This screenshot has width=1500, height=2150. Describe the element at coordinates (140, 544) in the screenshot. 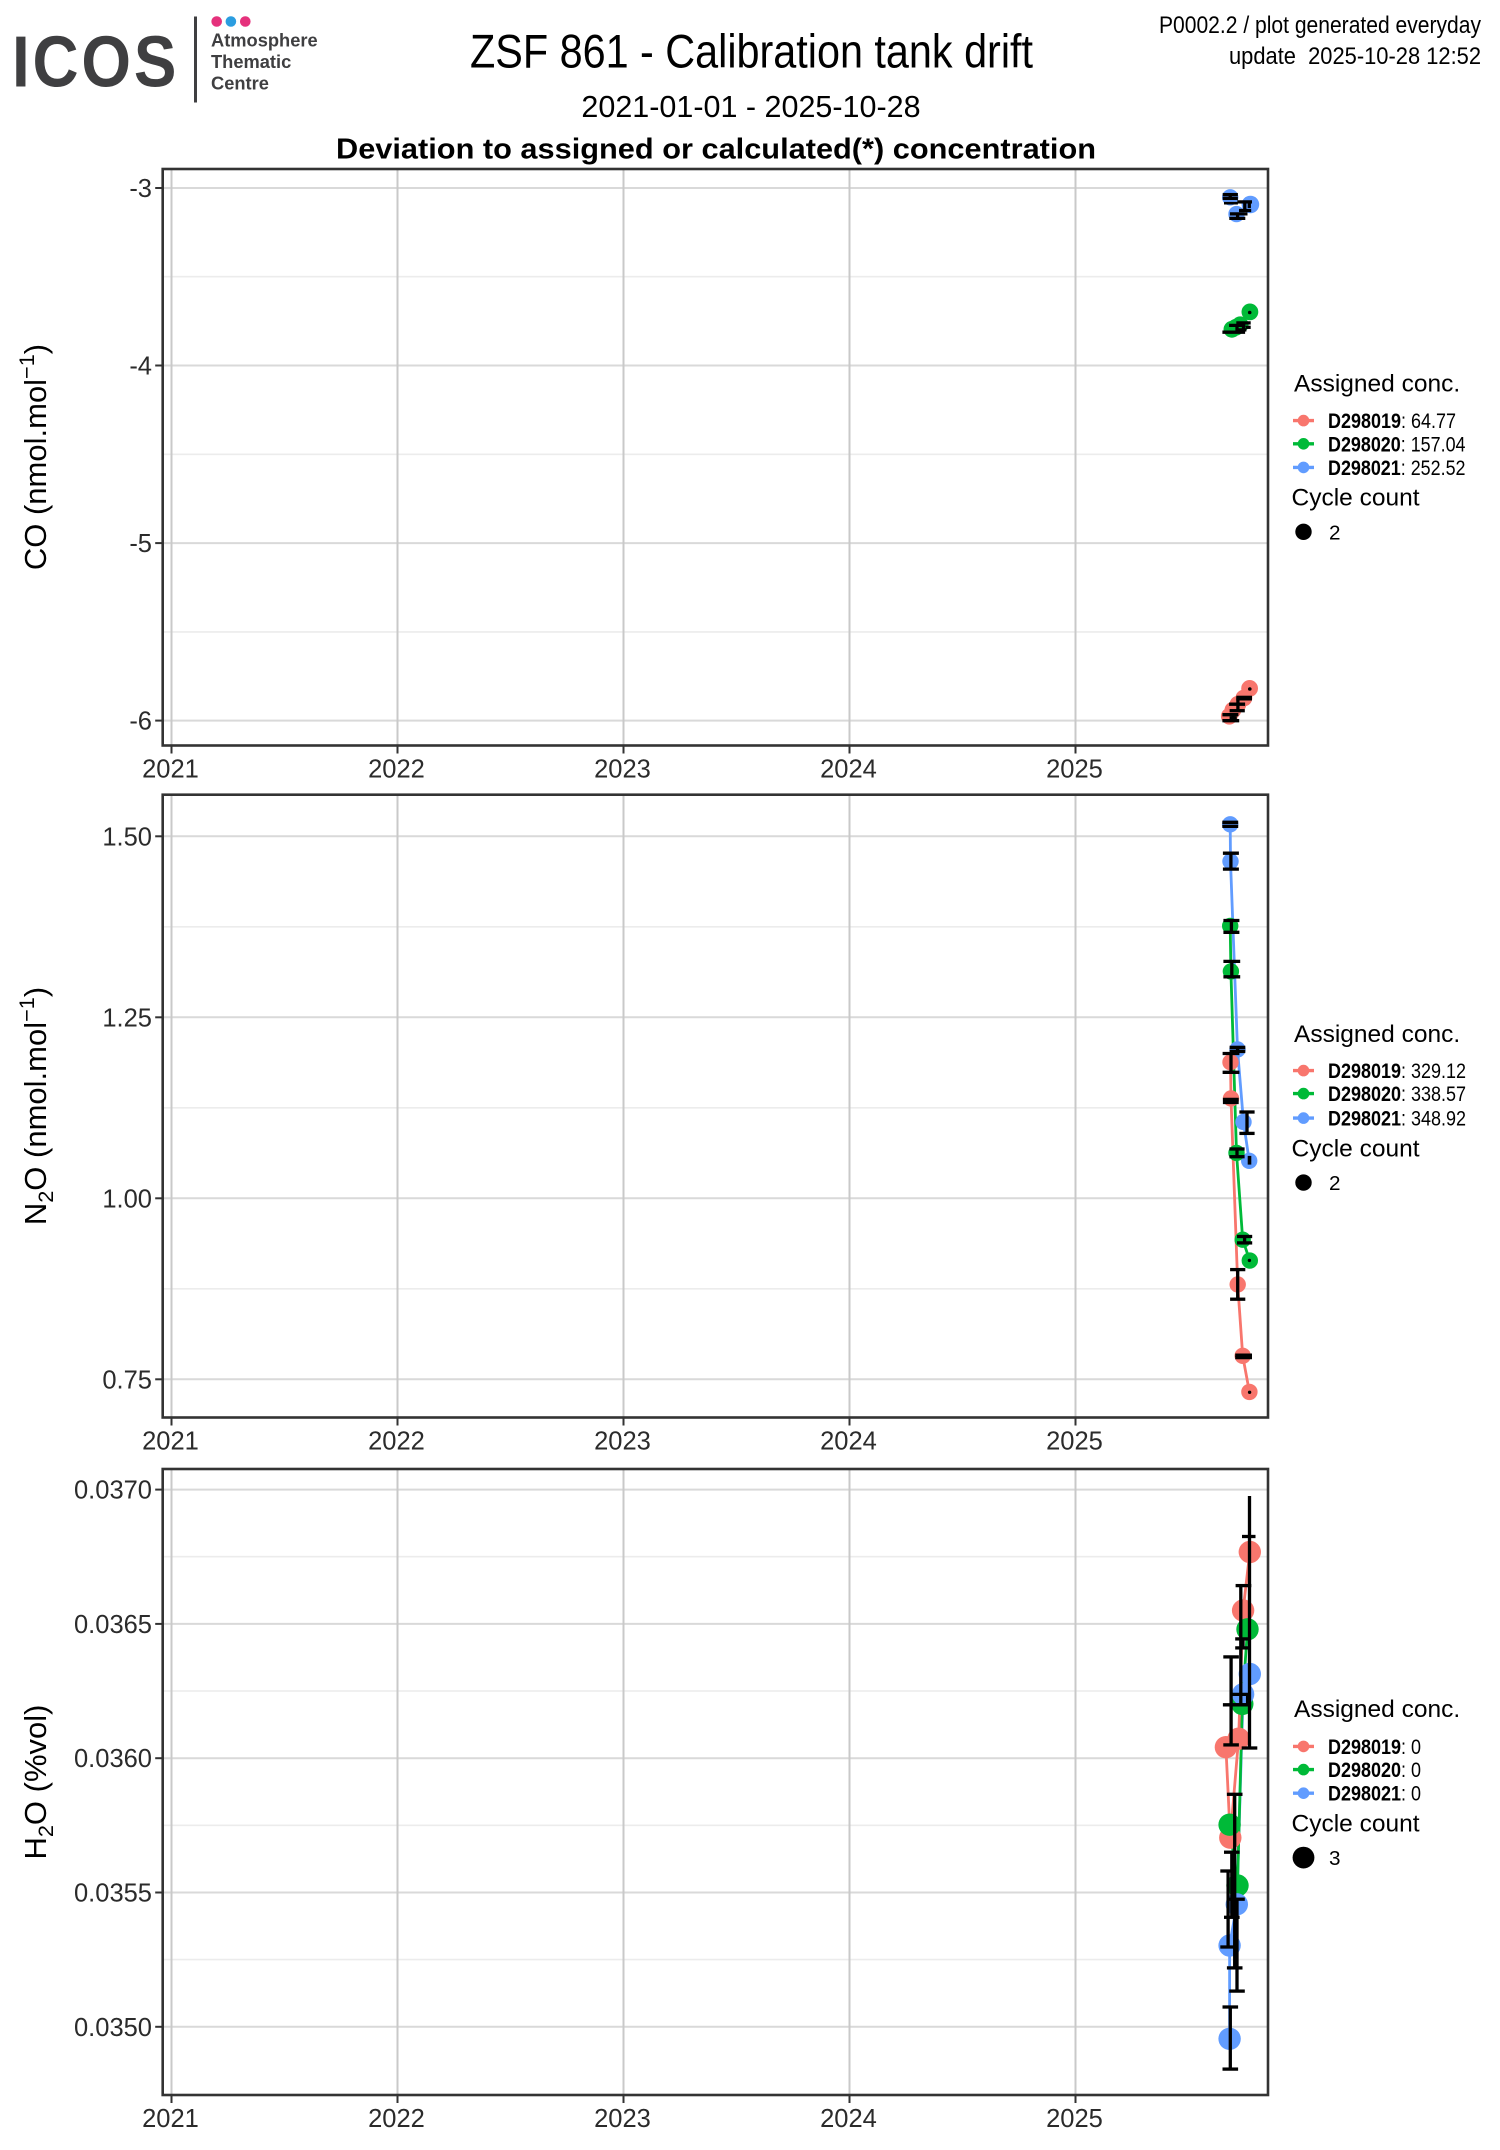

I see `svg-text: -5` at that location.